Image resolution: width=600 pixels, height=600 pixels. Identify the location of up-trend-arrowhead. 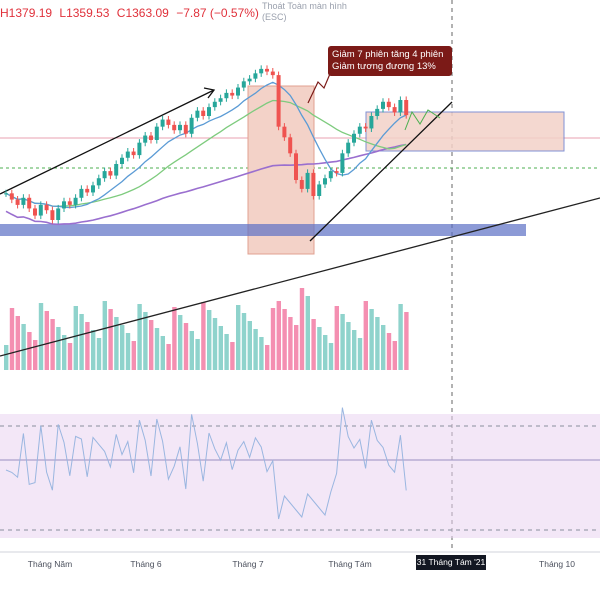
(209, 93).